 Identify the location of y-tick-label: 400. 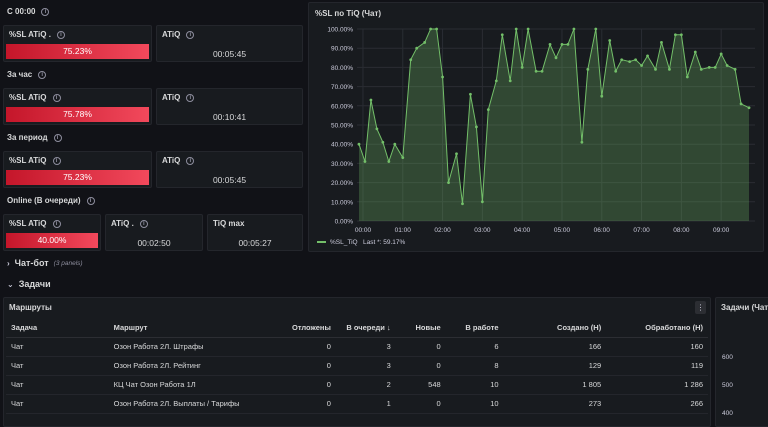
(727, 413).